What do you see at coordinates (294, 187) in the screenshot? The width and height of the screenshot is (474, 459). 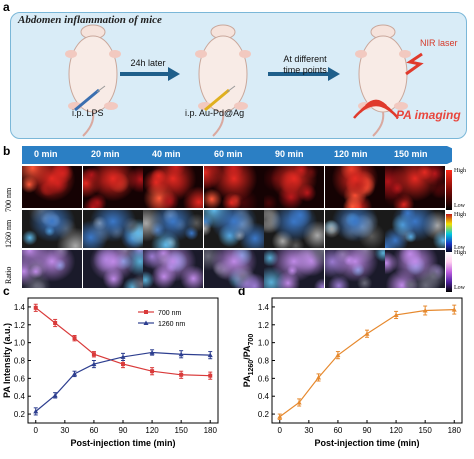 I see `pa-image-r0-c4` at bounding box center [294, 187].